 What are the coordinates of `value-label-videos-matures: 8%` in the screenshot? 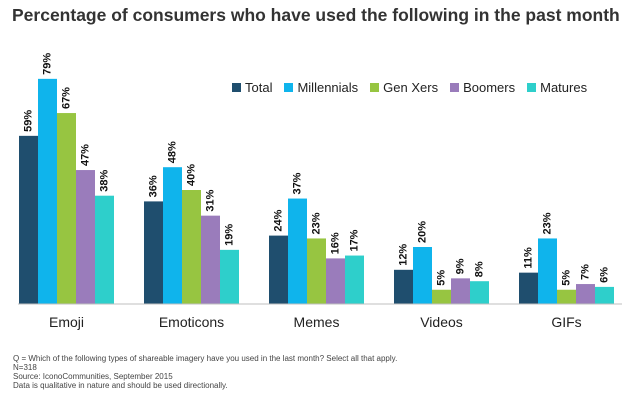 It's located at (480, 269).